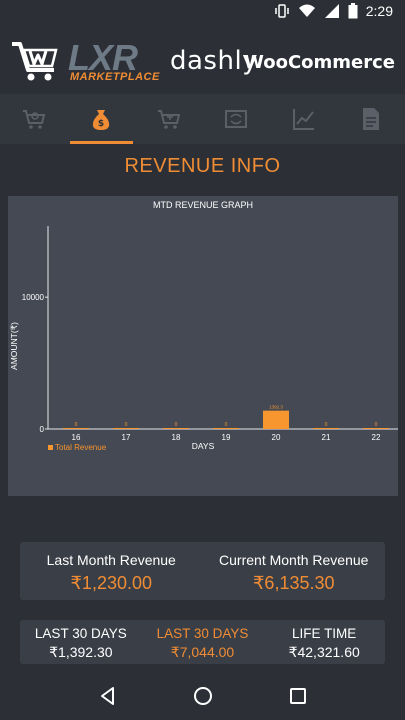 This screenshot has height=720, width=405. I want to click on cart-logo-icon, so click(35, 61).